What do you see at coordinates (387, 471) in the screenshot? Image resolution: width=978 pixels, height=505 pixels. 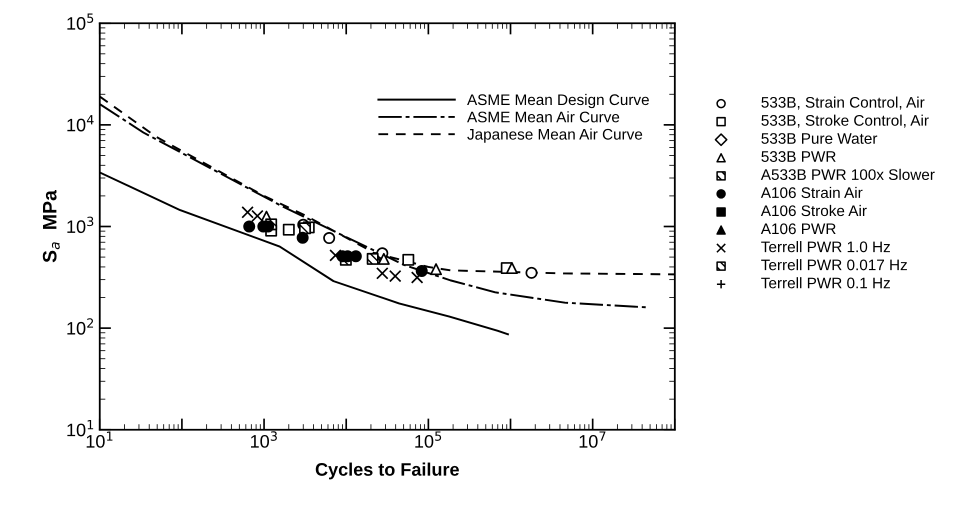 I see `x-axis-title: Cycles to Failure` at bounding box center [387, 471].